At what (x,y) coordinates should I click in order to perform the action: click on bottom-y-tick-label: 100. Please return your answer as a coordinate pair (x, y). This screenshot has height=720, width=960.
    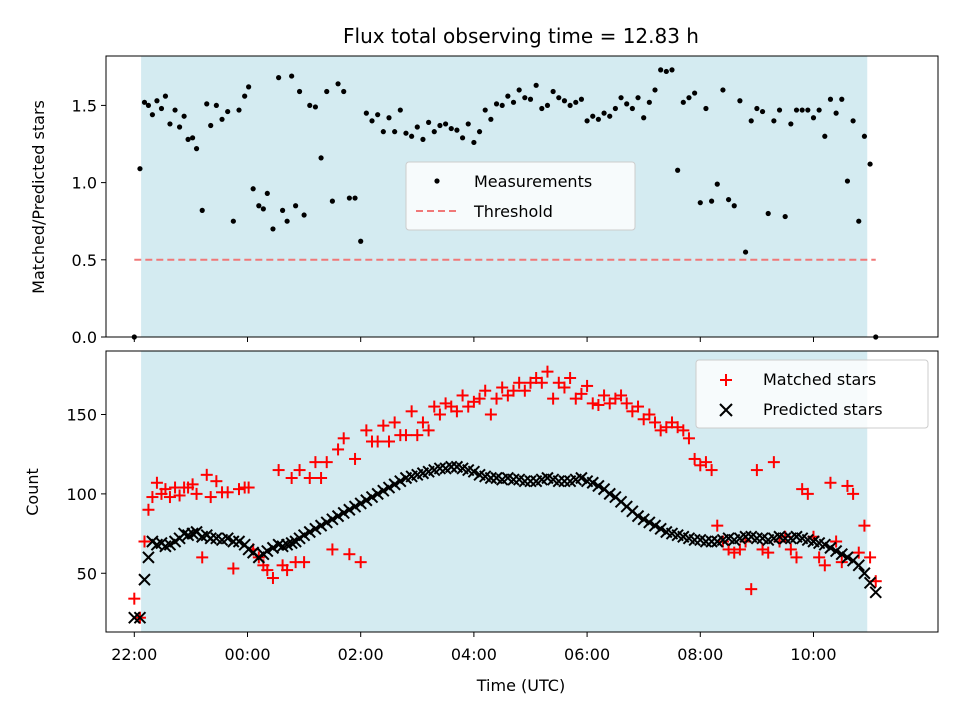
    Looking at the image, I should click on (81, 494).